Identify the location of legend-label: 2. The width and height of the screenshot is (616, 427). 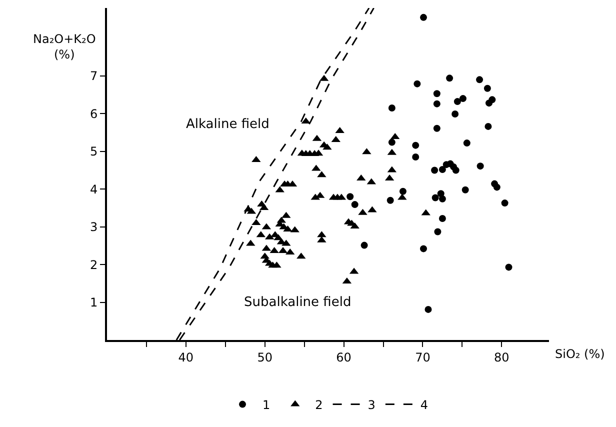
(319, 405).